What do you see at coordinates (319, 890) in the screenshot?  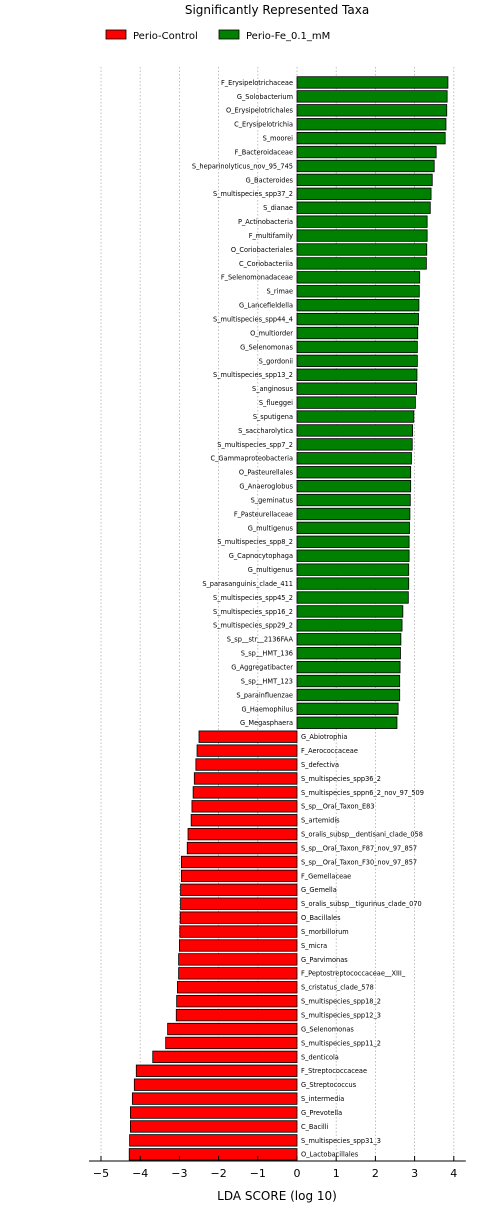 I see `bar-label: G_Gemella` at bounding box center [319, 890].